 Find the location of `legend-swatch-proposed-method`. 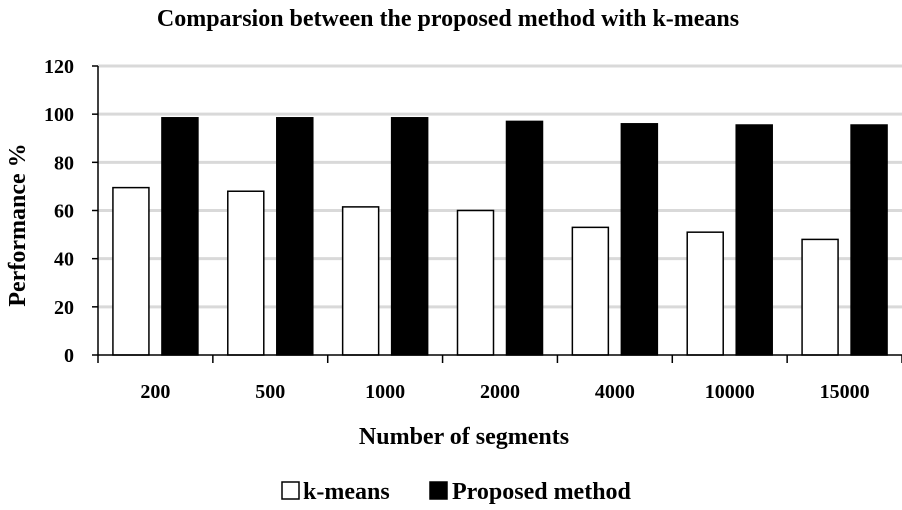

legend-swatch-proposed-method is located at coordinates (438, 490).